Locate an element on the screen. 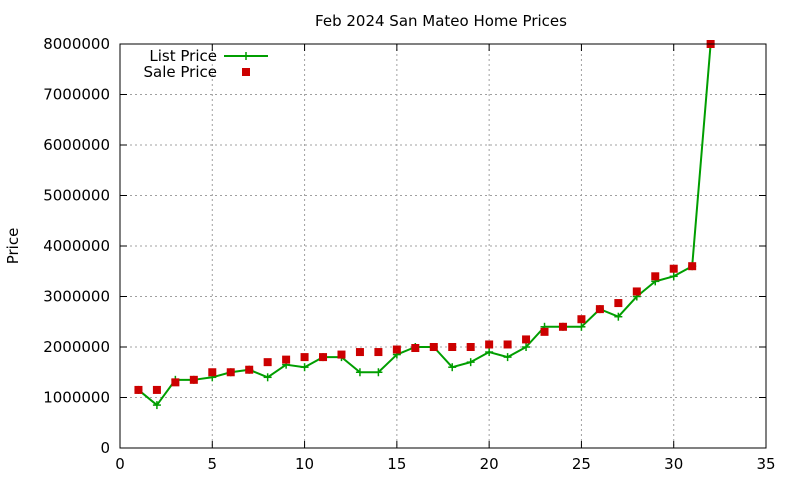 Image resolution: width=800 pixels, height=480 pixels. x-tick-label: 20 is located at coordinates (489, 464).